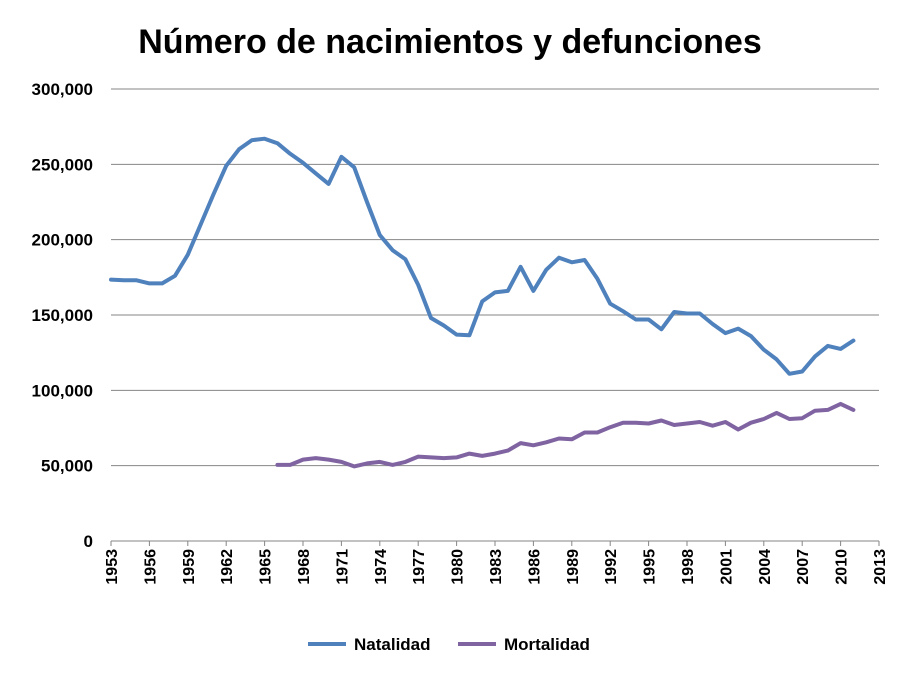 Image resolution: width=902 pixels, height=677 pixels. Describe the element at coordinates (449, 42) in the screenshot. I see `chart-title: Número de nacimientos y defunciones` at that location.